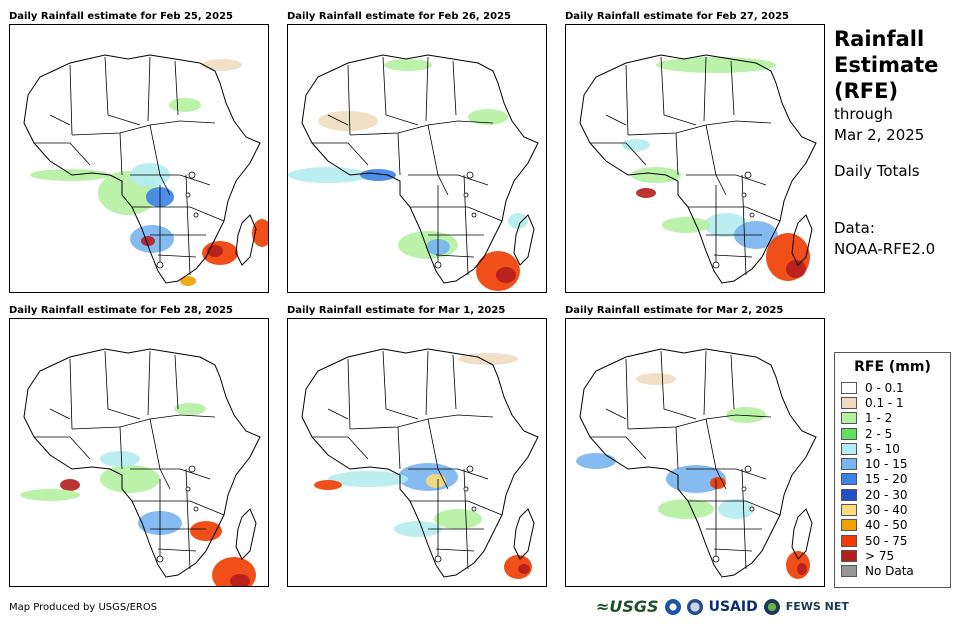 The image size is (970, 624). I want to click on fews-globe-icon, so click(771, 606).